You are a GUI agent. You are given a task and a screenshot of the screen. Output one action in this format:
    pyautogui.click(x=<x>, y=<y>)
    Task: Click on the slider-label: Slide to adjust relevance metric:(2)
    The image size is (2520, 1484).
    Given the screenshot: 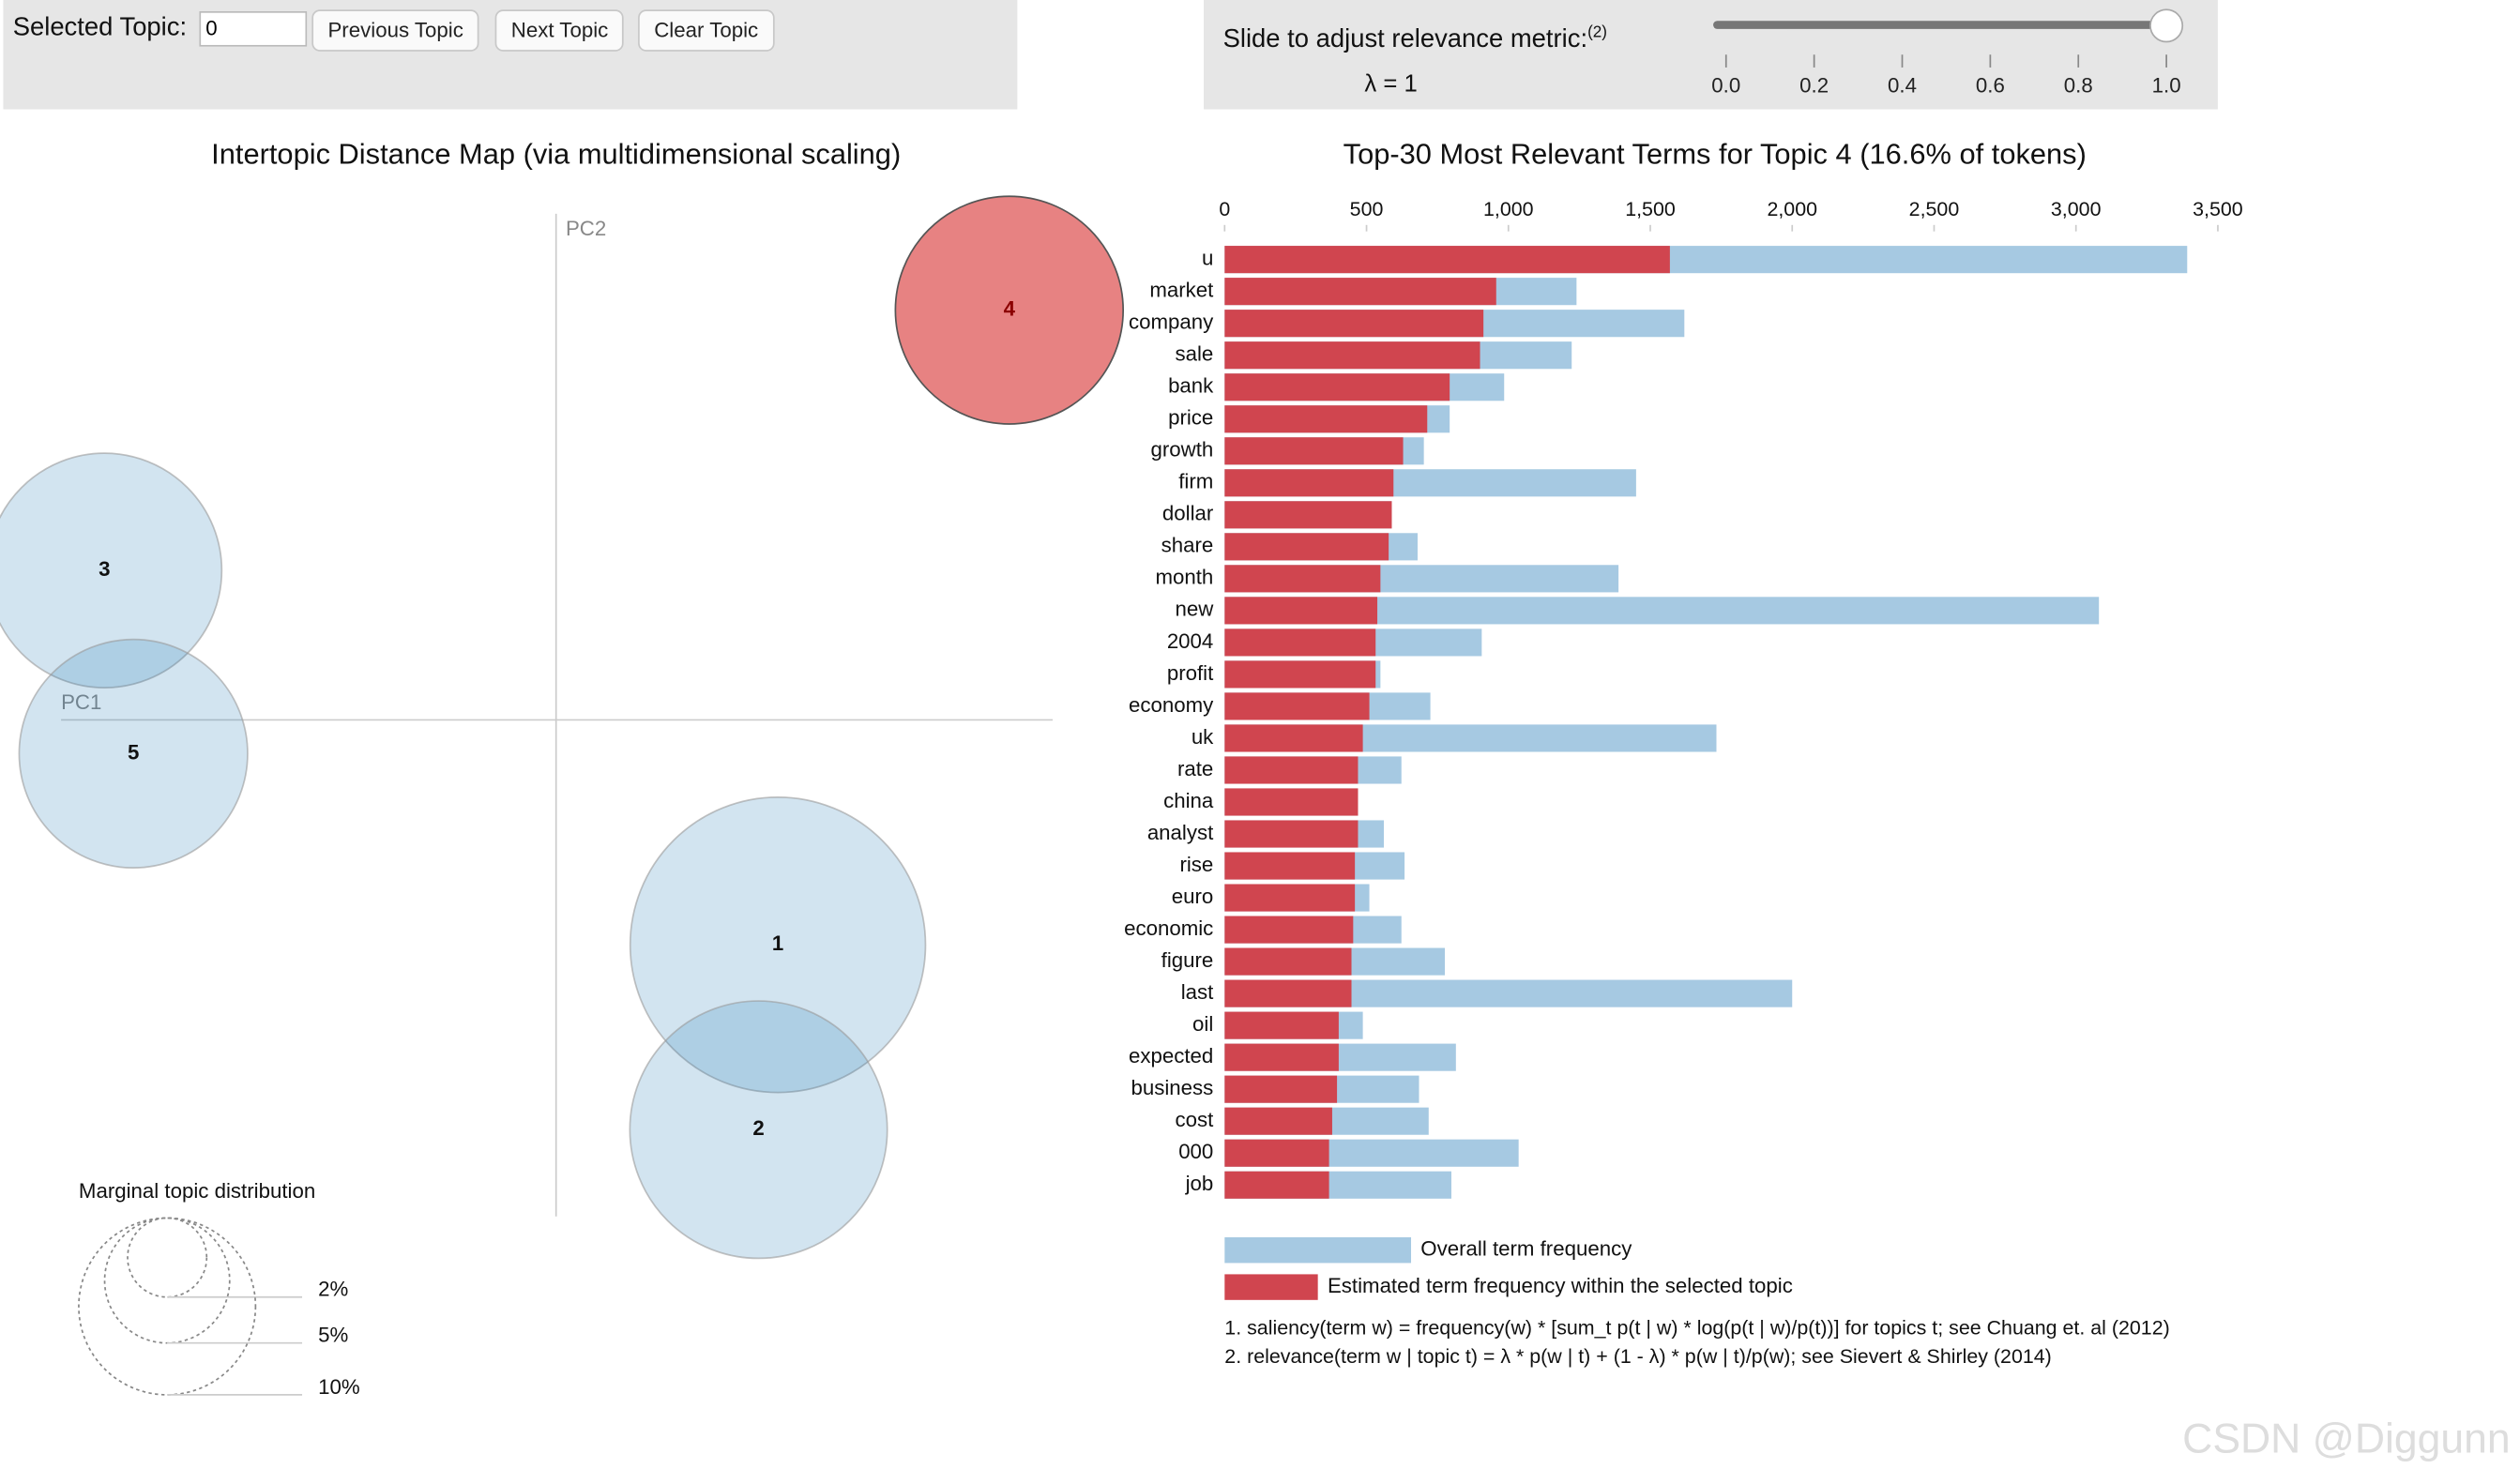 What is the action you would take?
    pyautogui.click(x=1415, y=39)
    